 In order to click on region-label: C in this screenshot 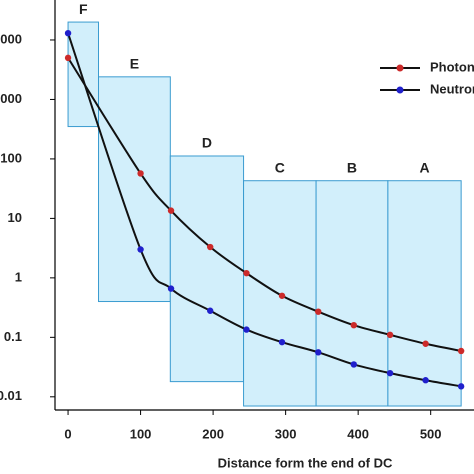, I will do `click(280, 167)`.